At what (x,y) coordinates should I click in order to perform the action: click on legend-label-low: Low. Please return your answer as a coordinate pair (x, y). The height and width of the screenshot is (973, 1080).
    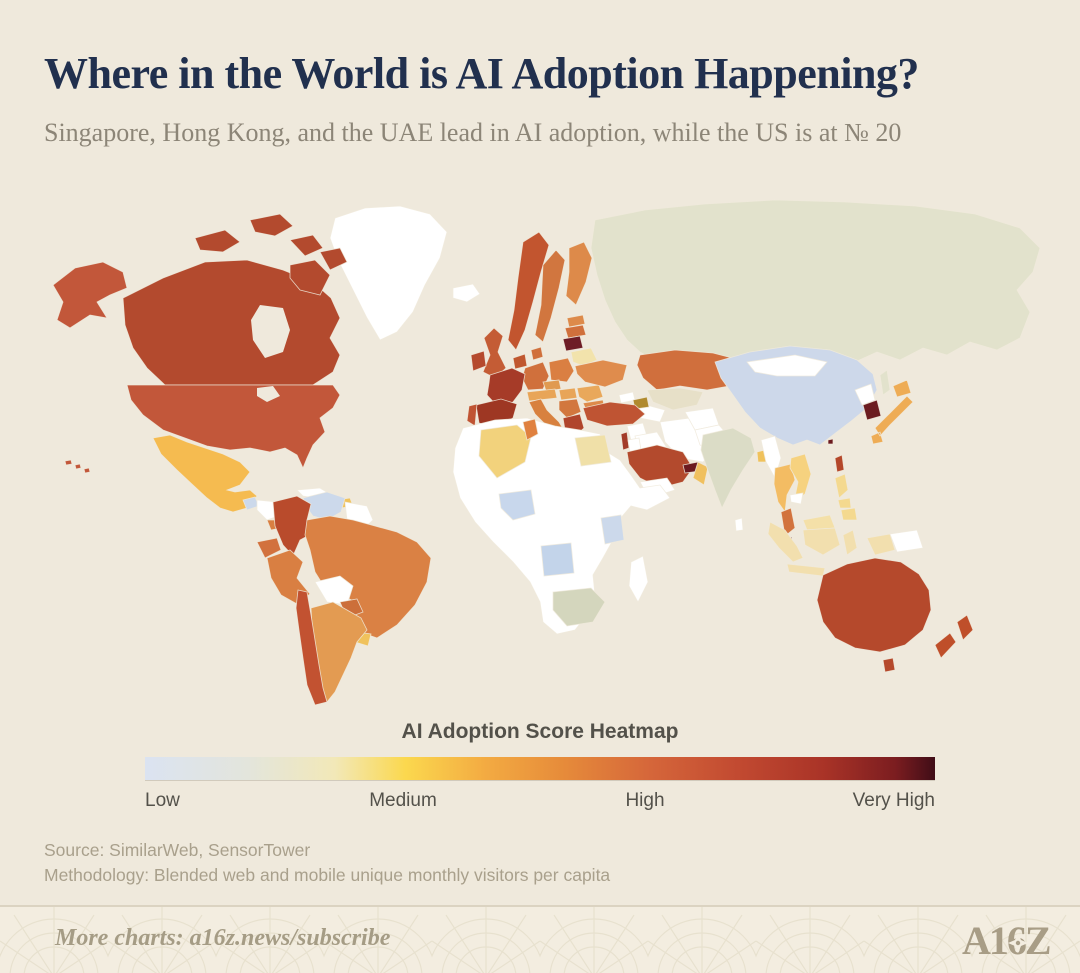
    Looking at the image, I should click on (162, 800).